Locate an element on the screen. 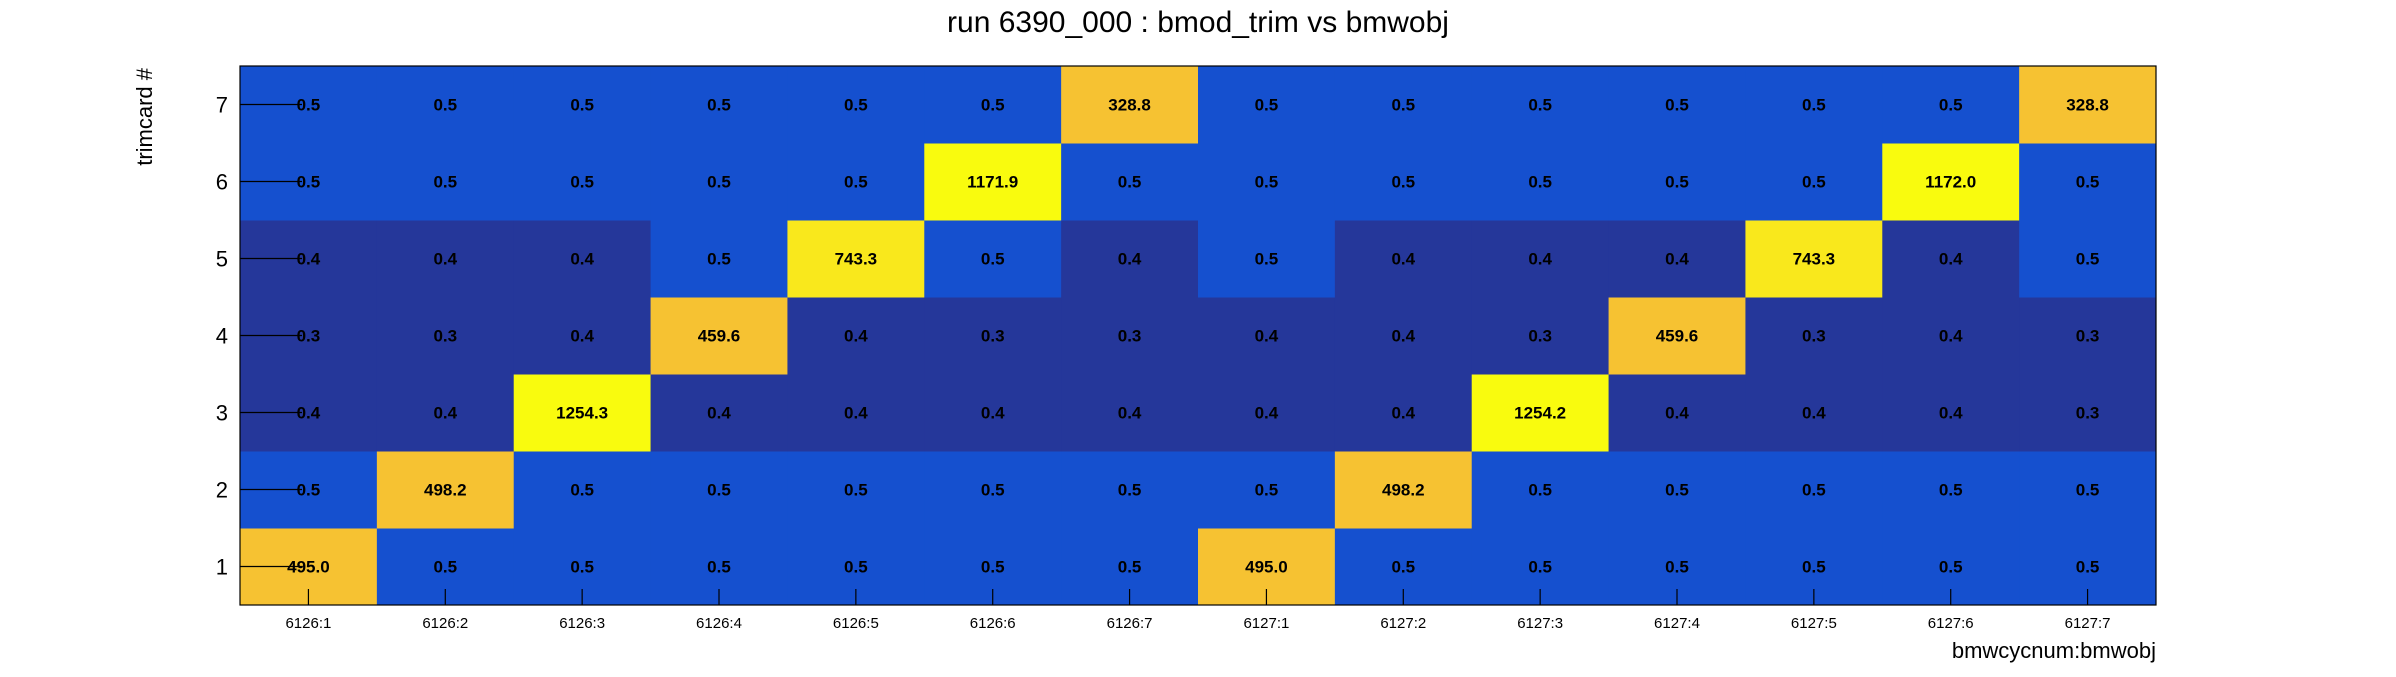  x-tick-label: 6127:6 is located at coordinates (1951, 623).